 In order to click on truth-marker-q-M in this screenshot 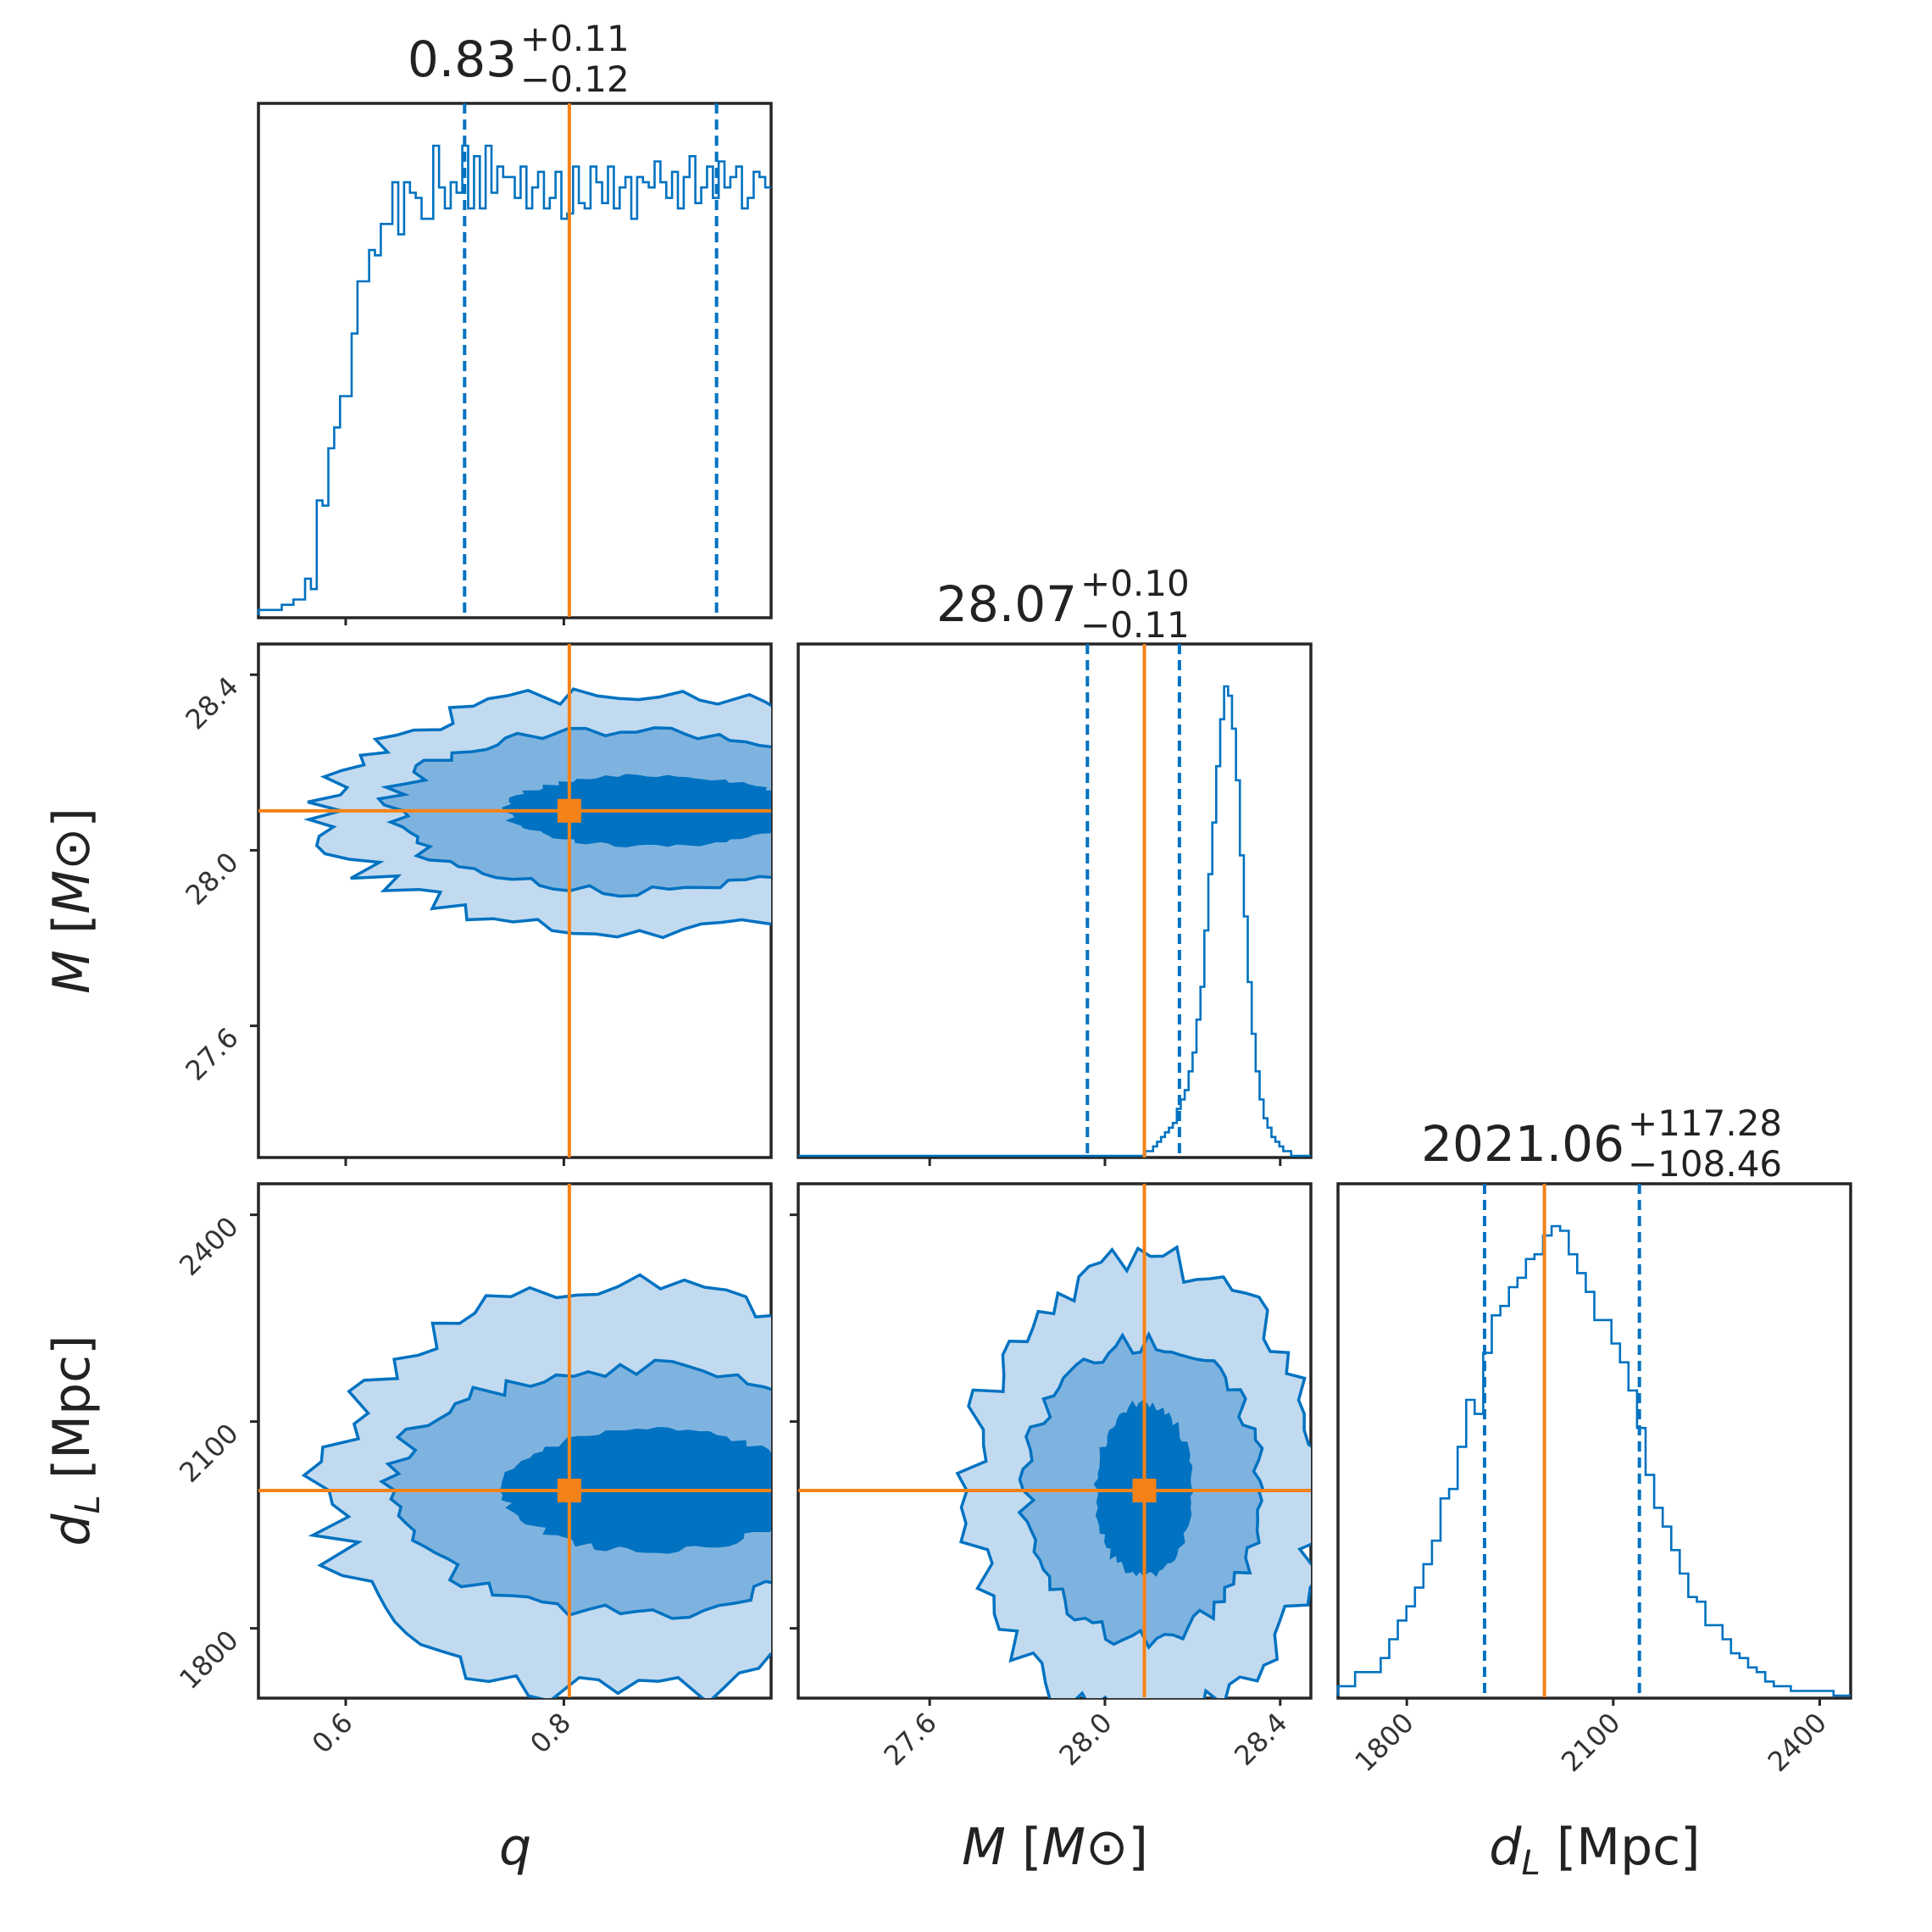, I will do `click(569, 810)`.